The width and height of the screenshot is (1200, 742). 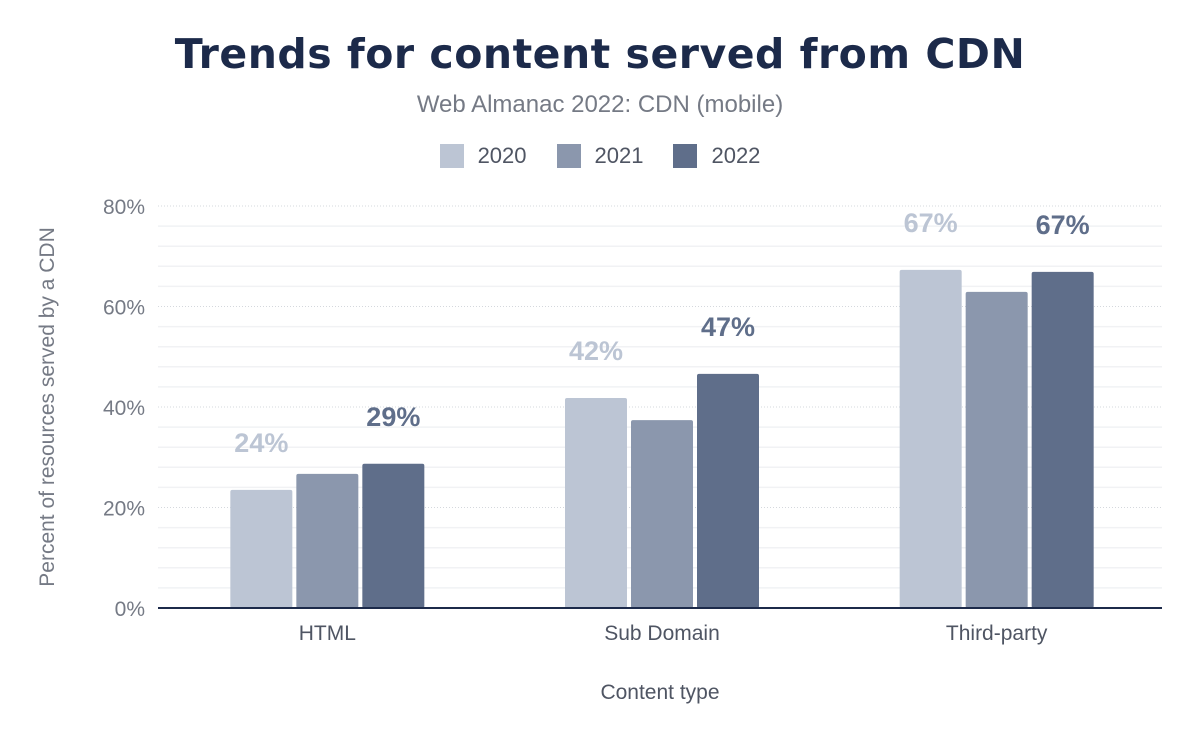 What do you see at coordinates (261, 443) in the screenshot?
I see `data-label: 24%` at bounding box center [261, 443].